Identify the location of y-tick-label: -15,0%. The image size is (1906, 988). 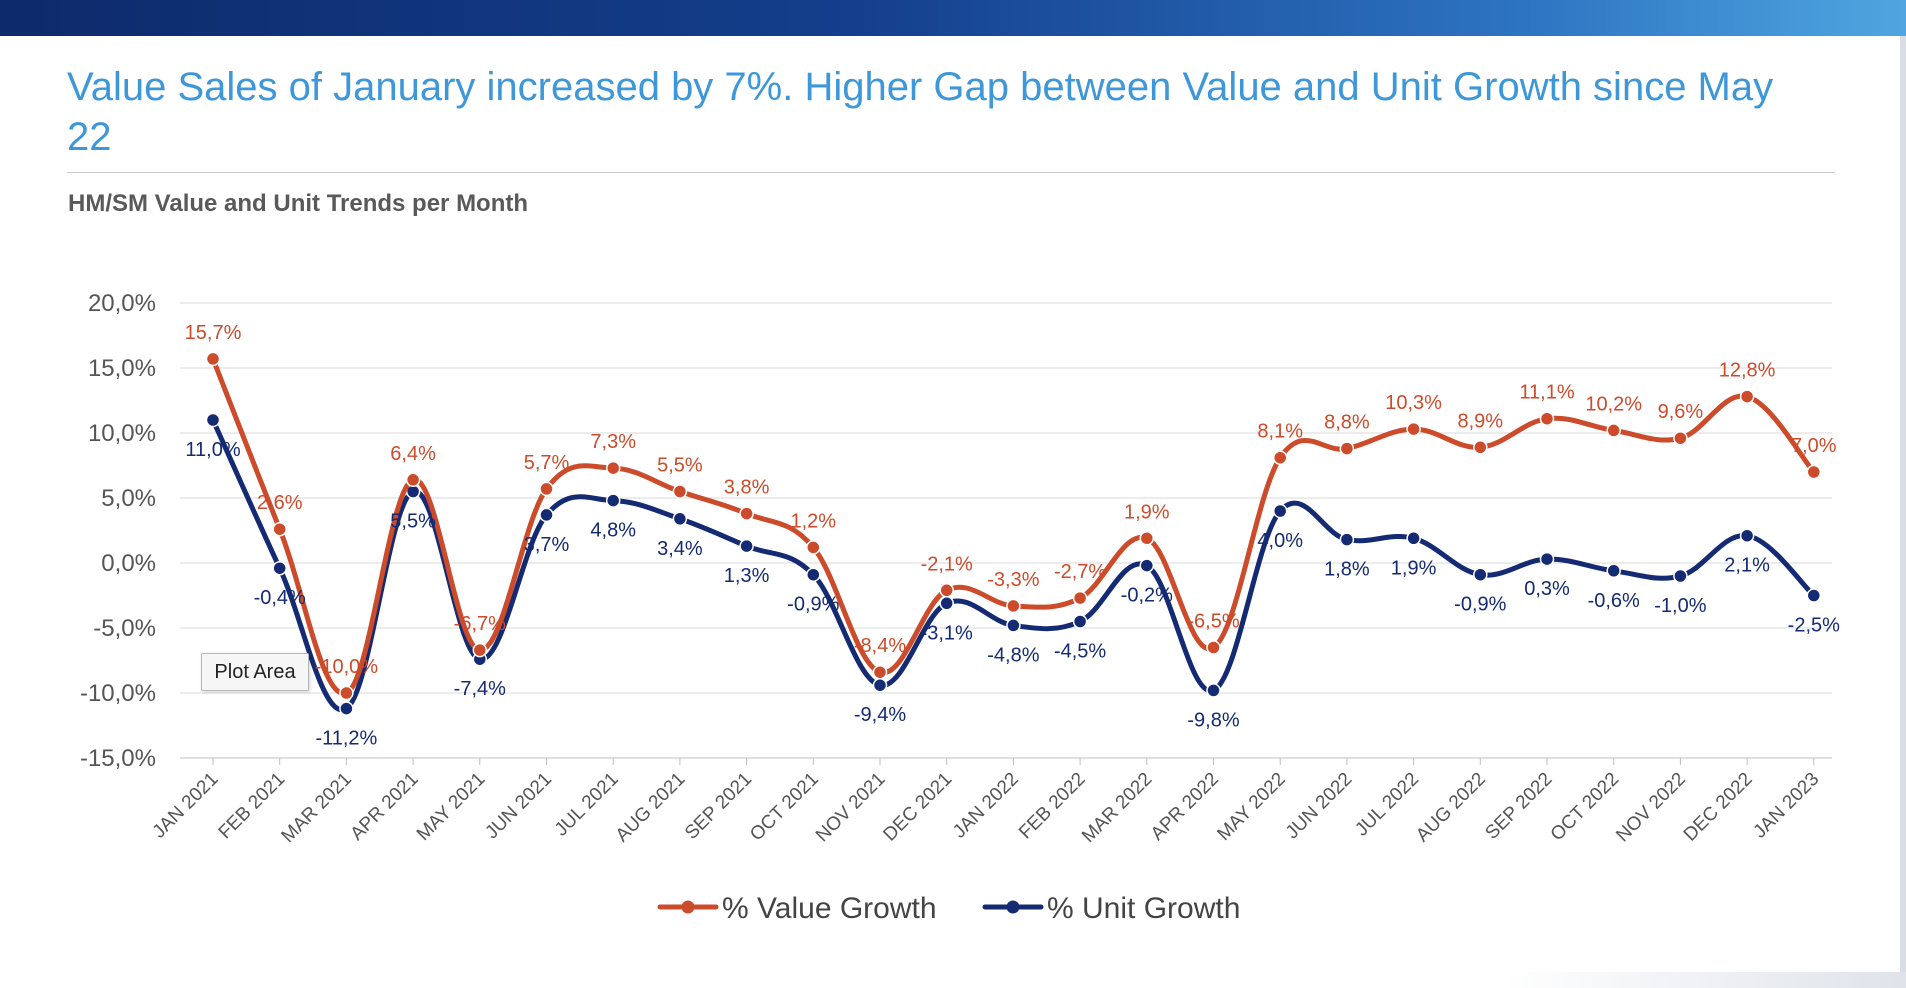
(118, 758).